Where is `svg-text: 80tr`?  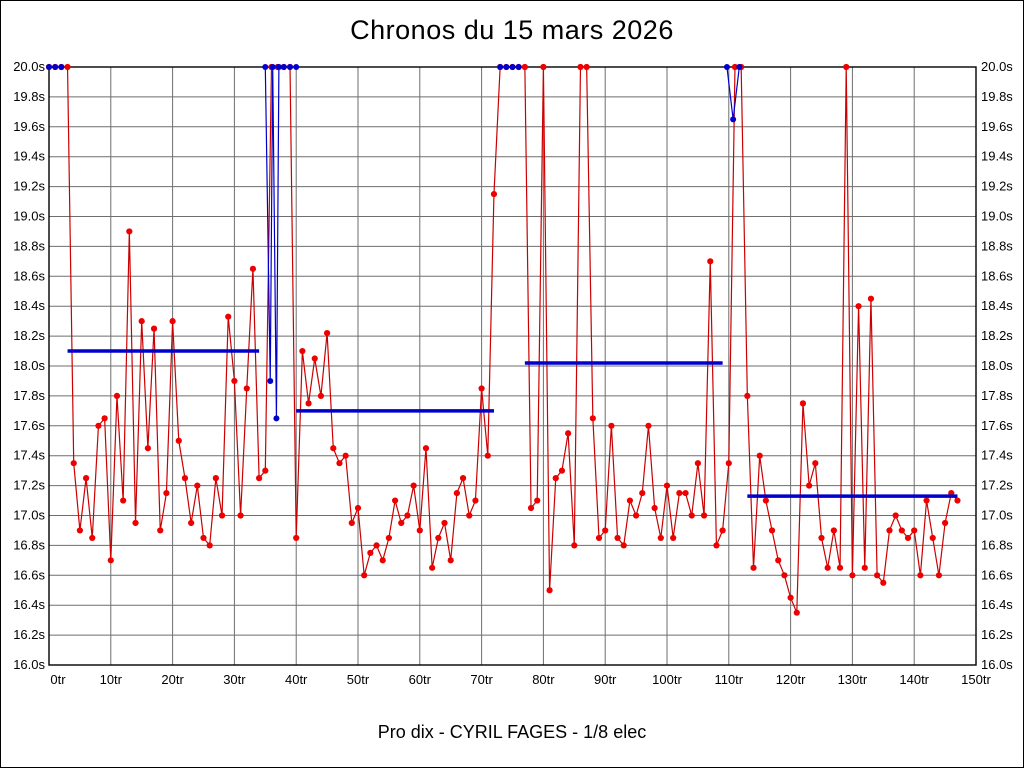
svg-text: 80tr is located at coordinates (543, 679).